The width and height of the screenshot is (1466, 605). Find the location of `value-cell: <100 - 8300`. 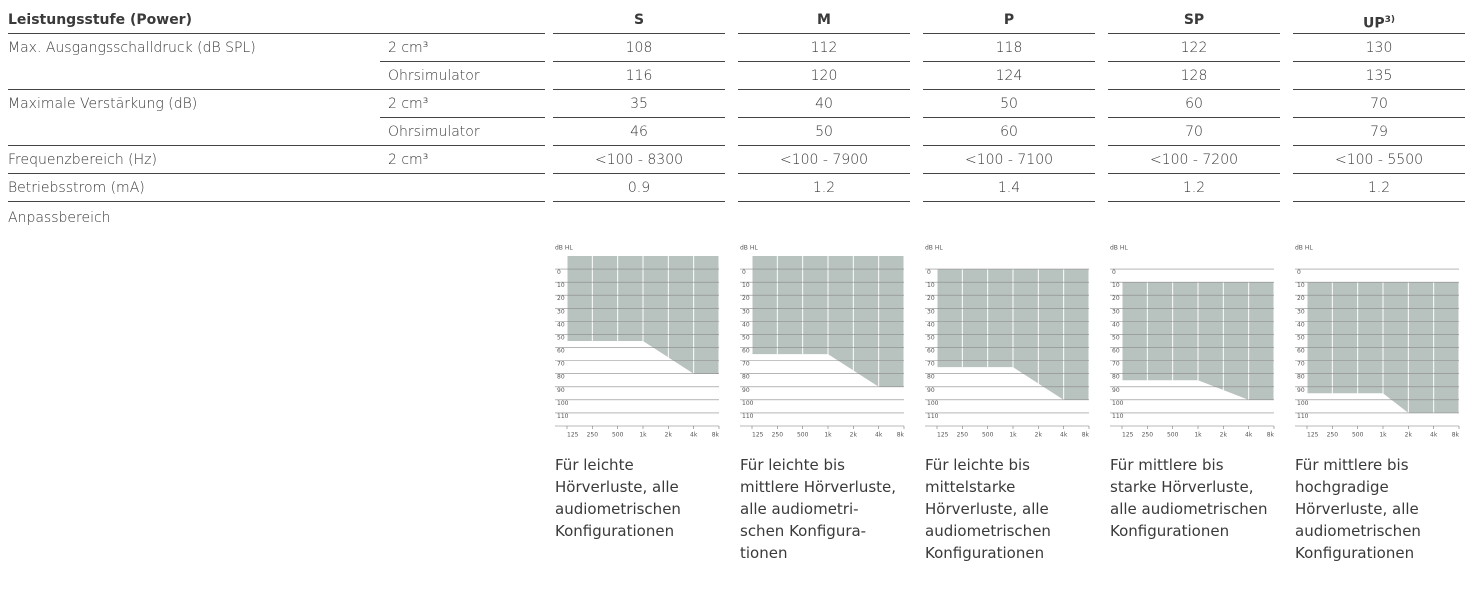

value-cell: <100 - 8300 is located at coordinates (639, 160).